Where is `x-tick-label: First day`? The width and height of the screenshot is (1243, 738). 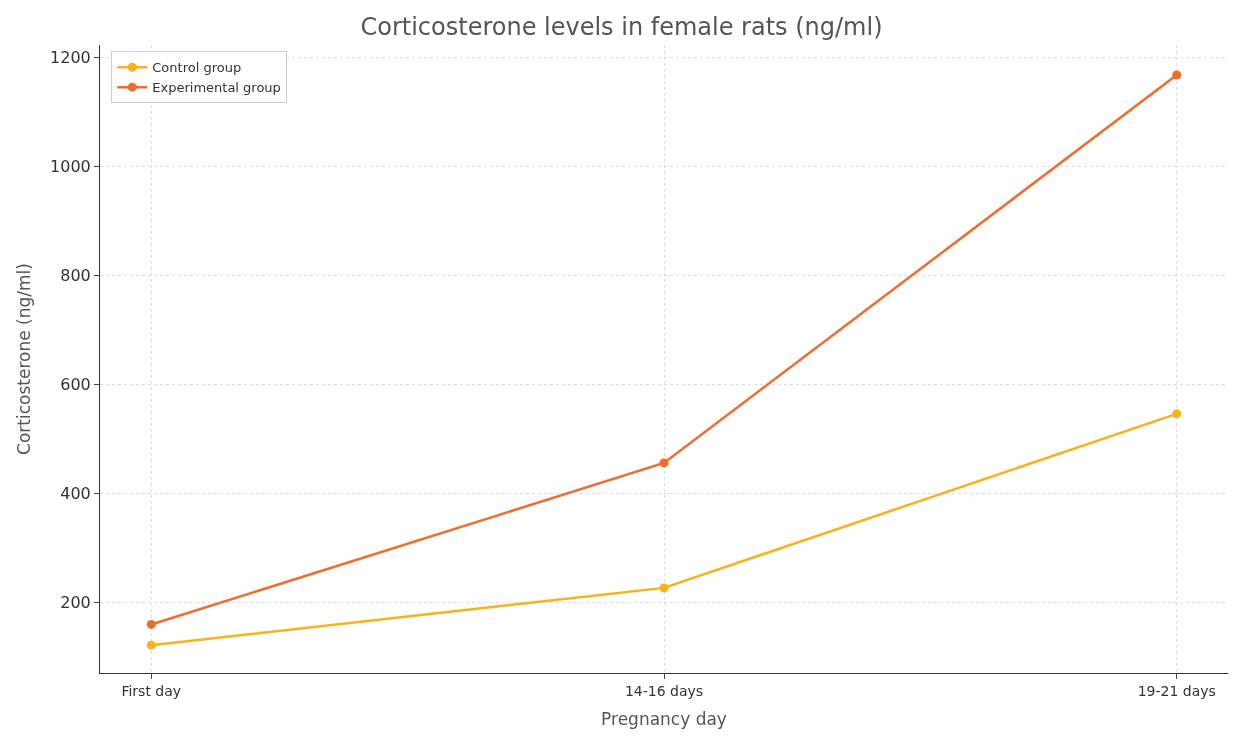
x-tick-label: First day is located at coordinates (151, 690).